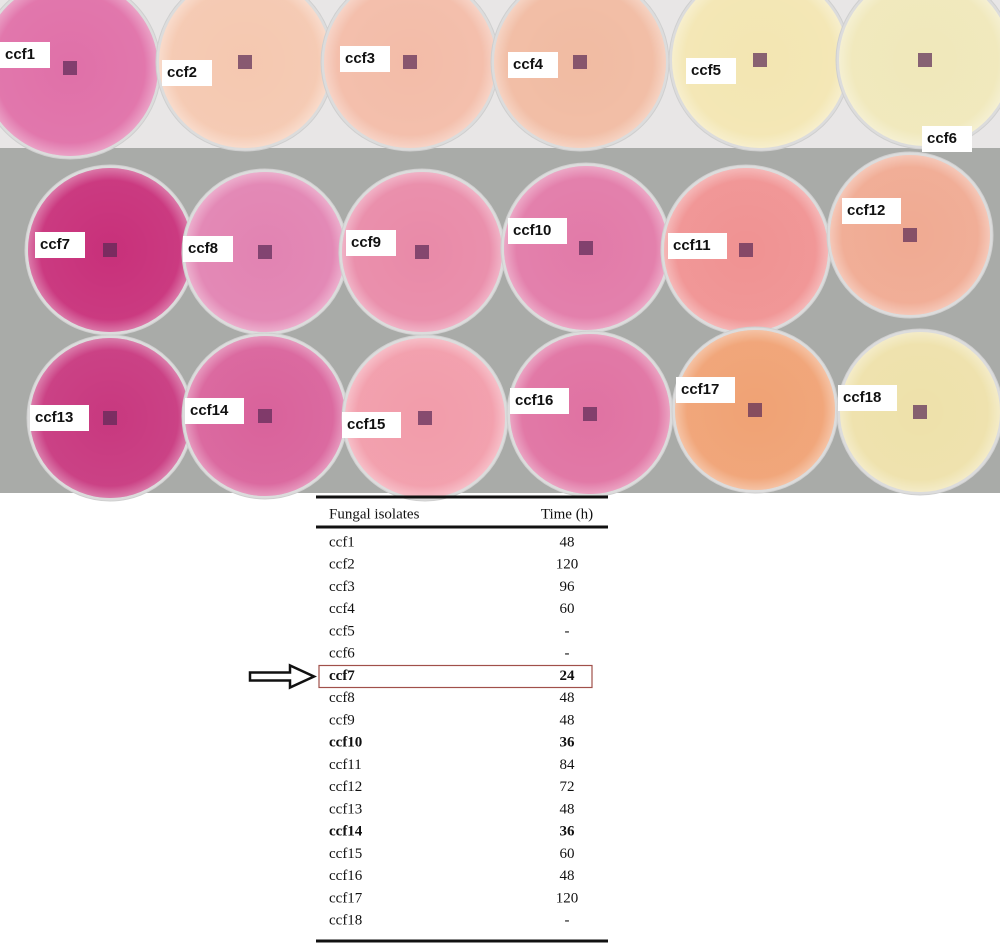 The width and height of the screenshot is (1000, 950). Describe the element at coordinates (345, 787) in the screenshot. I see `isolate-cell: ccf12` at that location.